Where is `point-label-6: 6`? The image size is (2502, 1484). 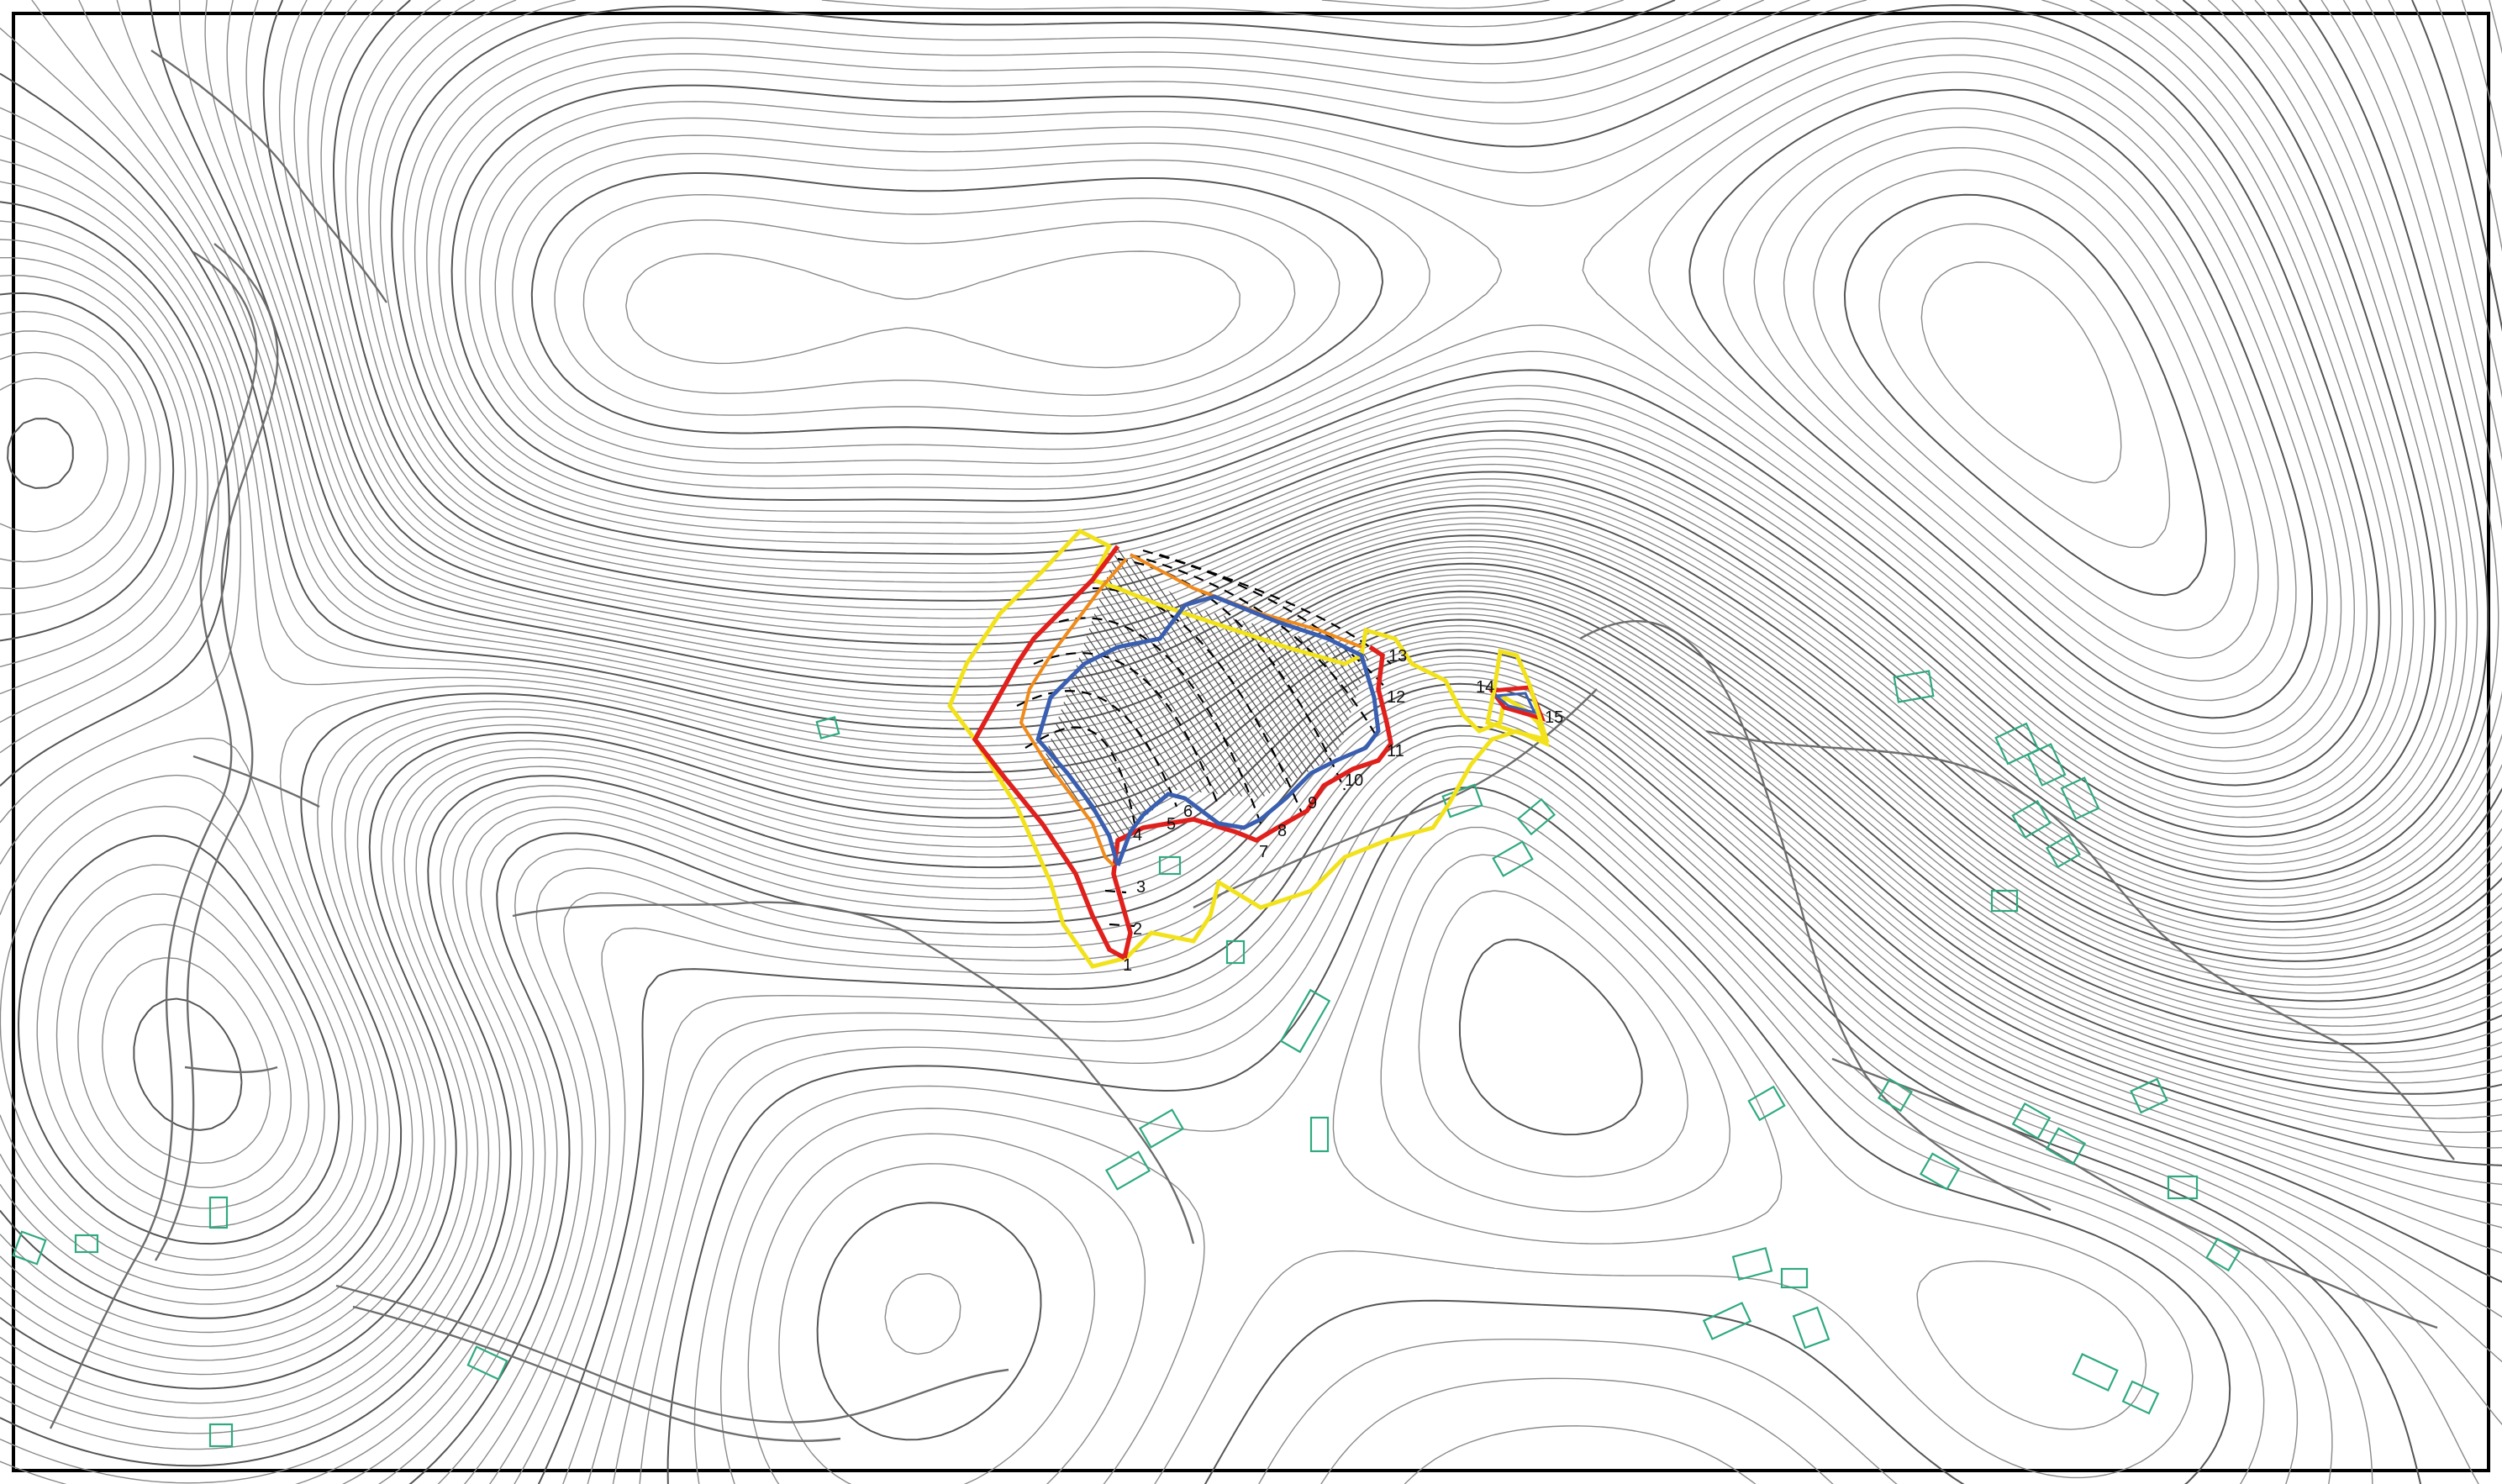 point-label-6: 6 is located at coordinates (1188, 812).